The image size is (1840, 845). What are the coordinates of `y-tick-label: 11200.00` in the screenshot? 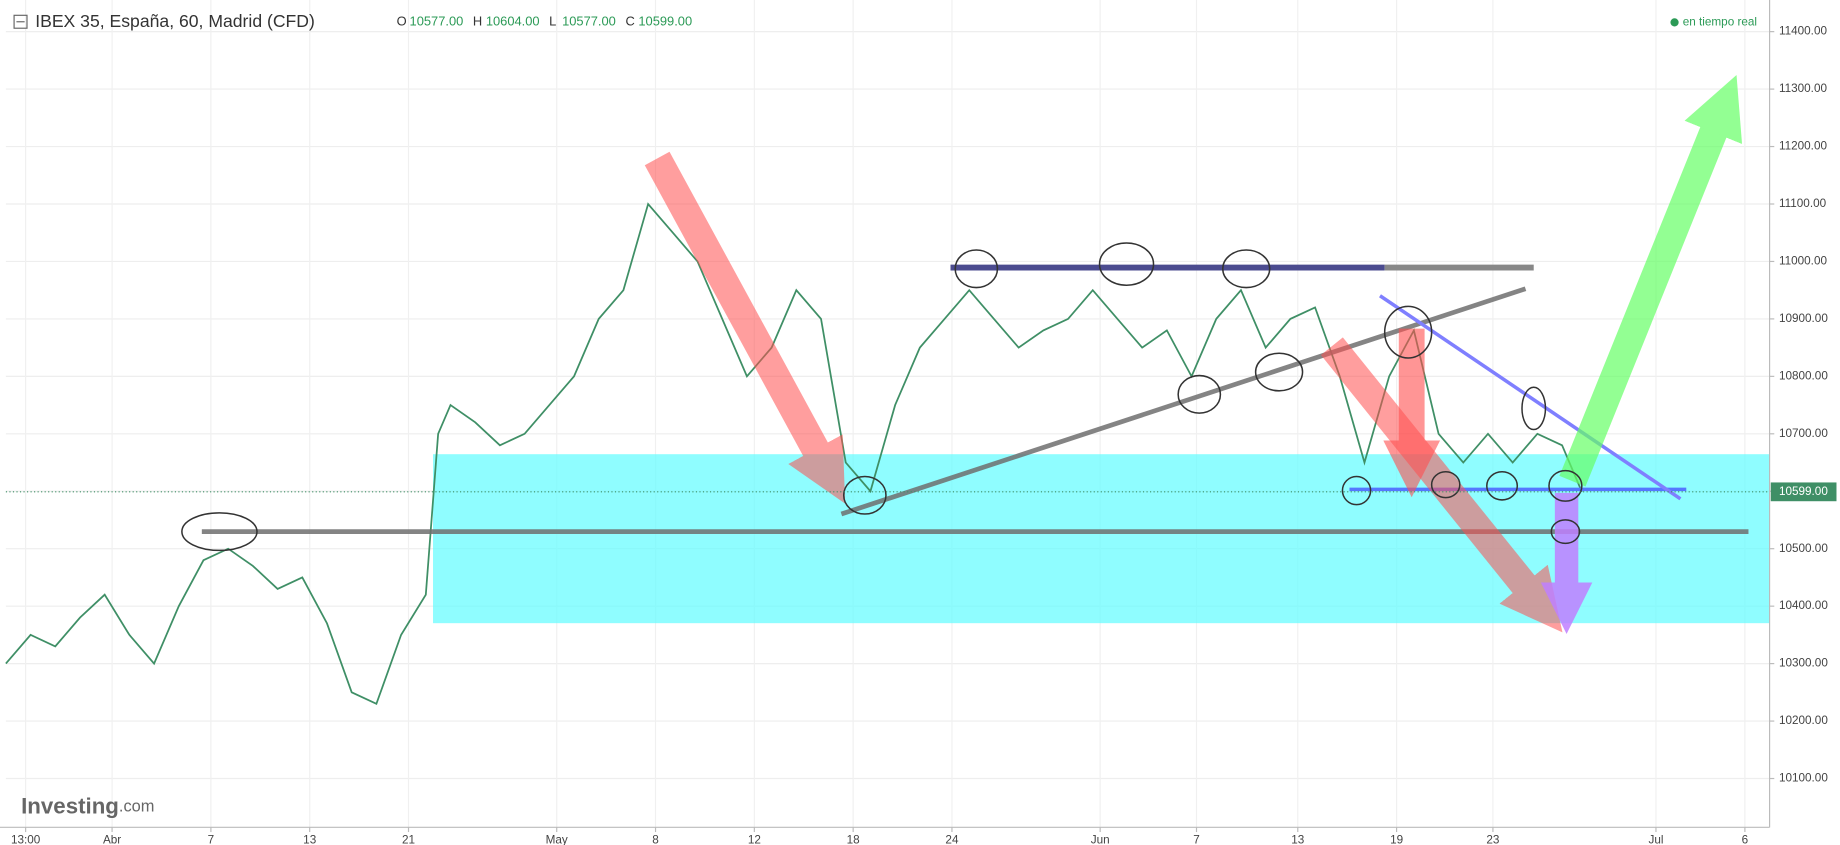 It's located at (1803, 146).